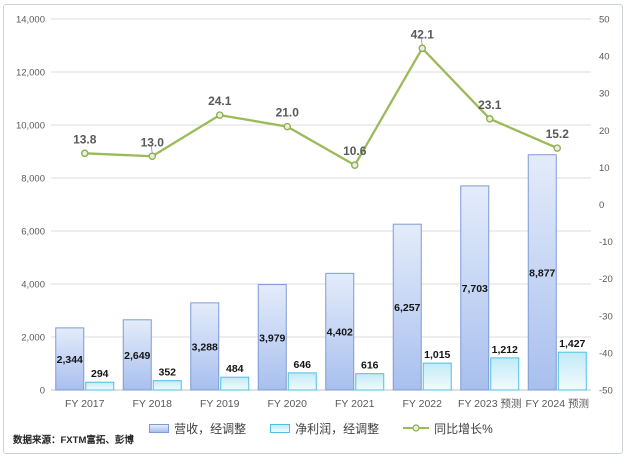 This screenshot has width=635, height=464. What do you see at coordinates (606, 391) in the screenshot?
I see `right-axis-tick: -50` at bounding box center [606, 391].